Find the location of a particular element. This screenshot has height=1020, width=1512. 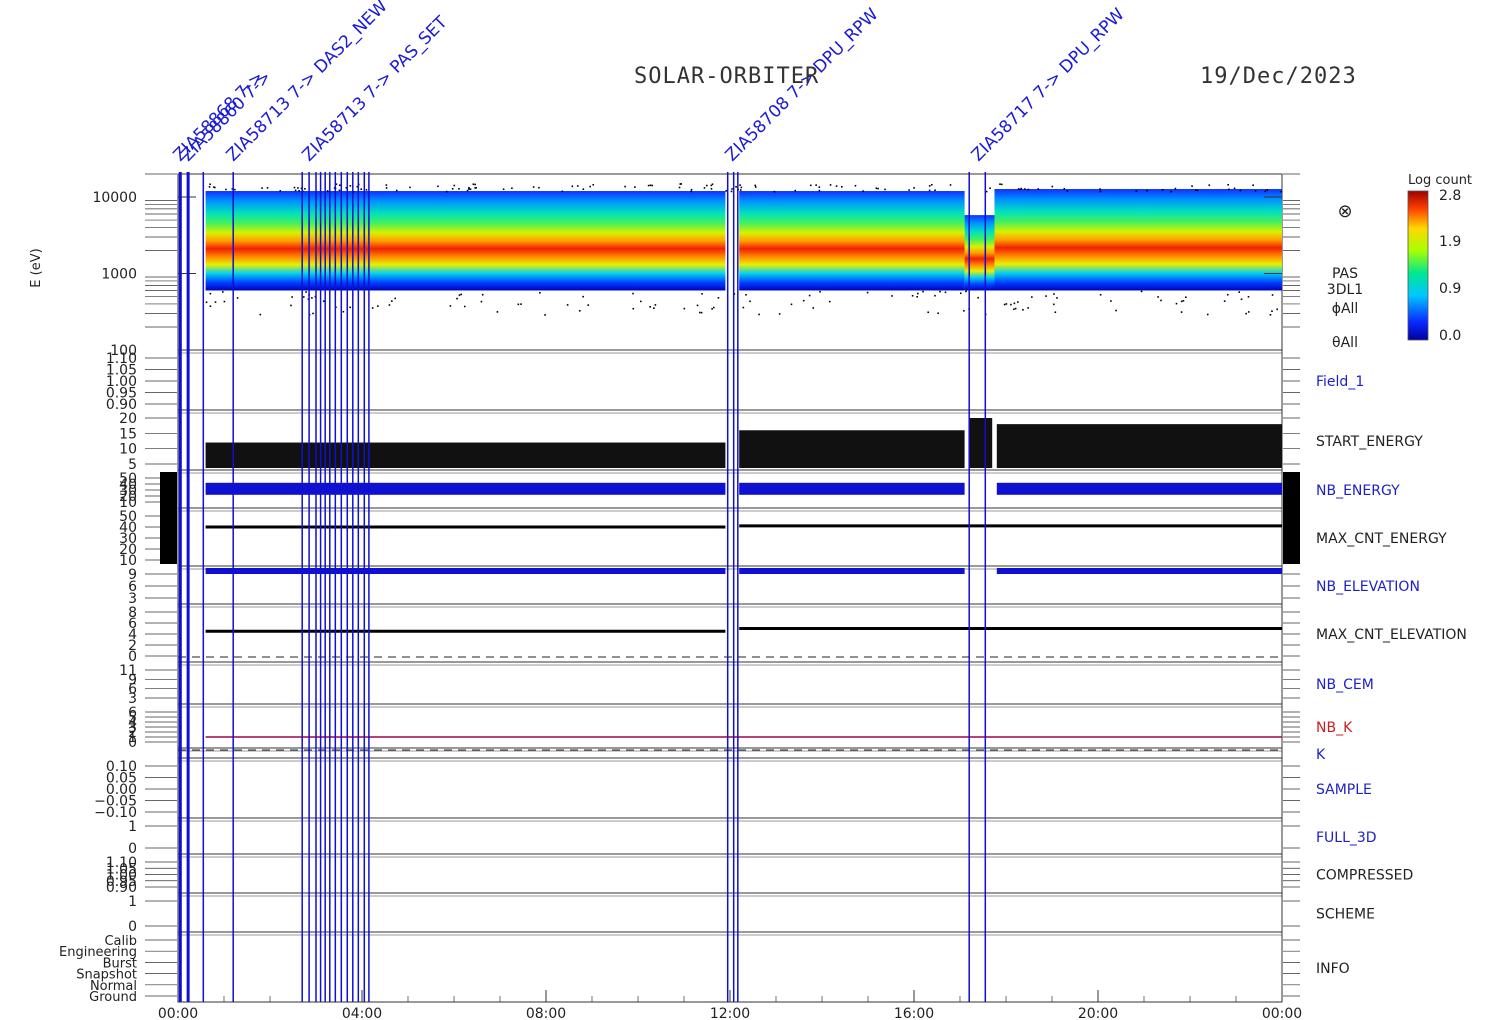

colorbar-tick-label: 0.0 is located at coordinates (1450, 336).